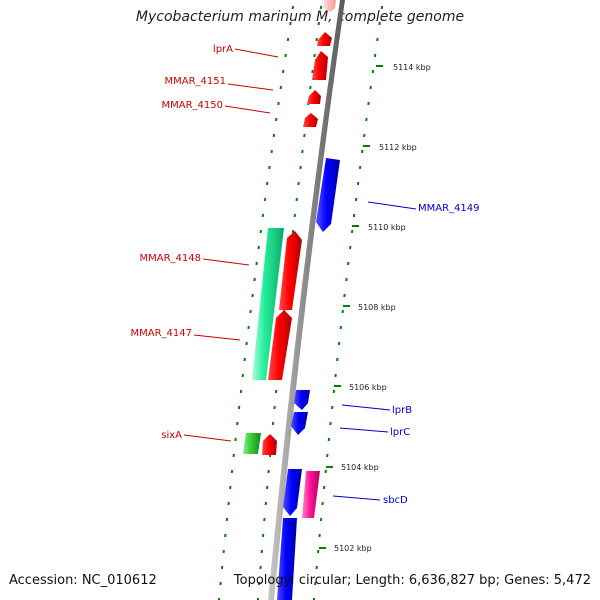 This screenshot has height=600, width=600. Describe the element at coordinates (329, 6) in the screenshot. I see `gene-arrow-lightpink` at that location.